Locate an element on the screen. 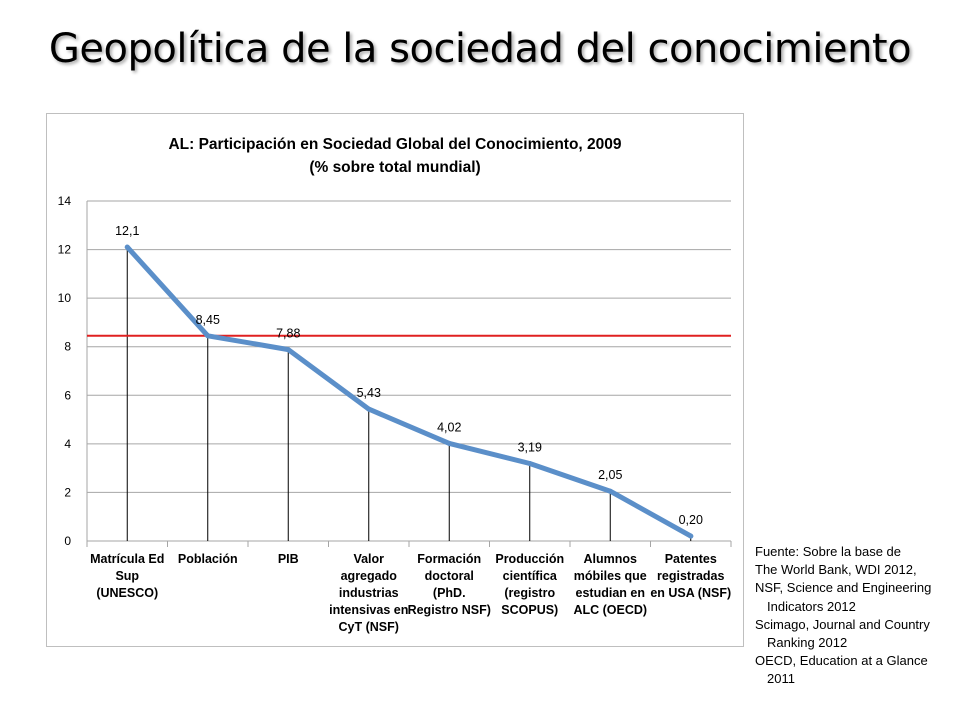 This screenshot has width=960, height=720. x-category-label: (registro is located at coordinates (529, 593).